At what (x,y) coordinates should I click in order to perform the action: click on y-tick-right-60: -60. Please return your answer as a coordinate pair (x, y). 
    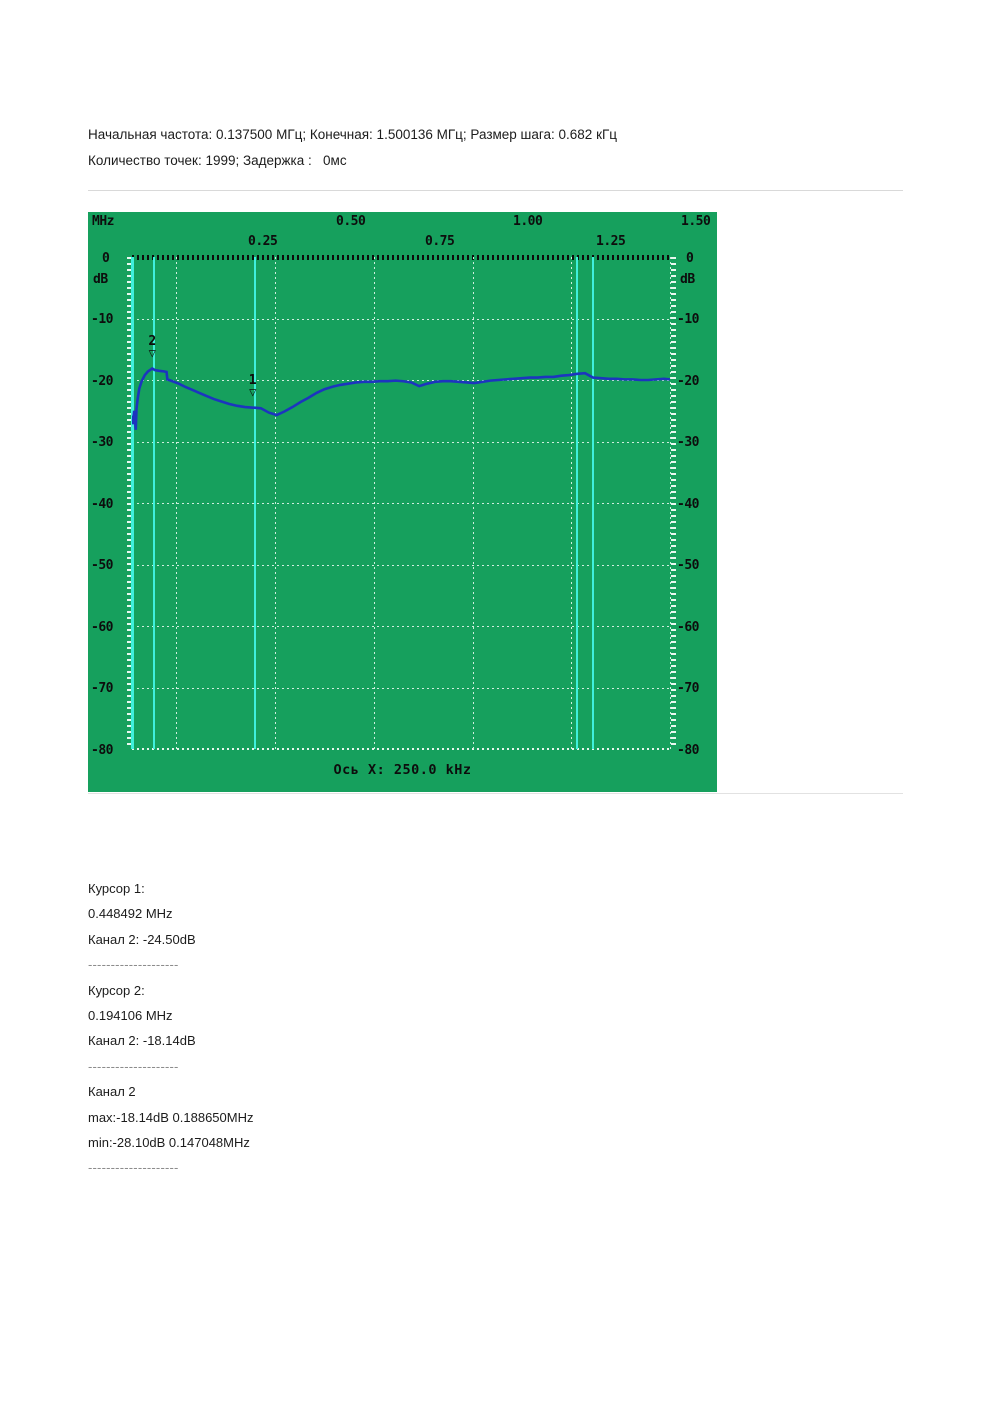
    Looking at the image, I should click on (688, 627).